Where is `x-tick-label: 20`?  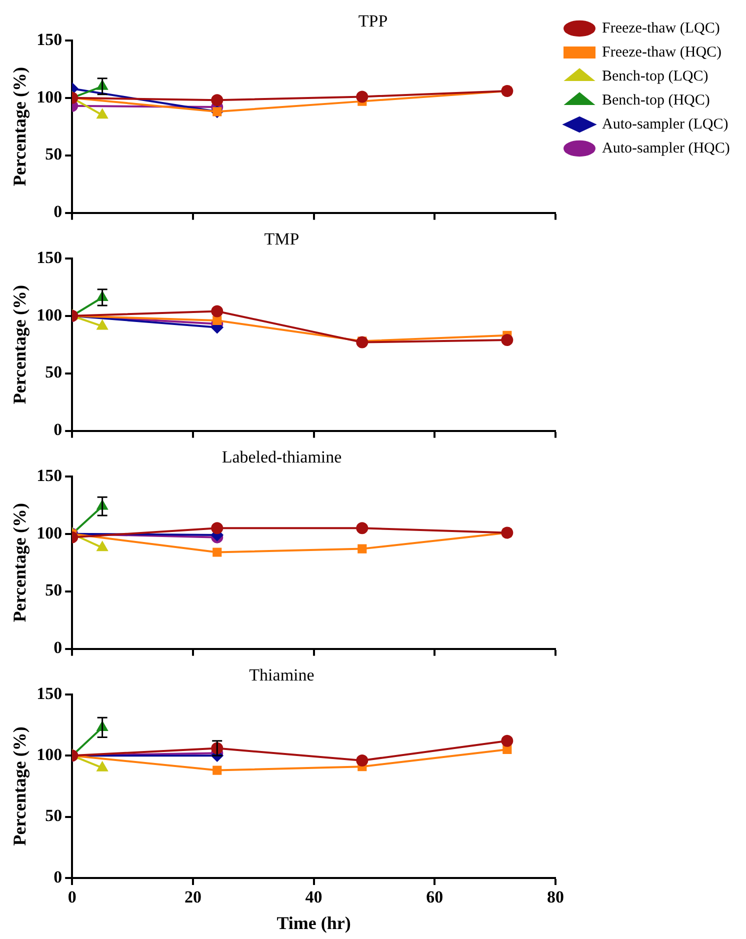
x-tick-label: 20 is located at coordinates (193, 897).